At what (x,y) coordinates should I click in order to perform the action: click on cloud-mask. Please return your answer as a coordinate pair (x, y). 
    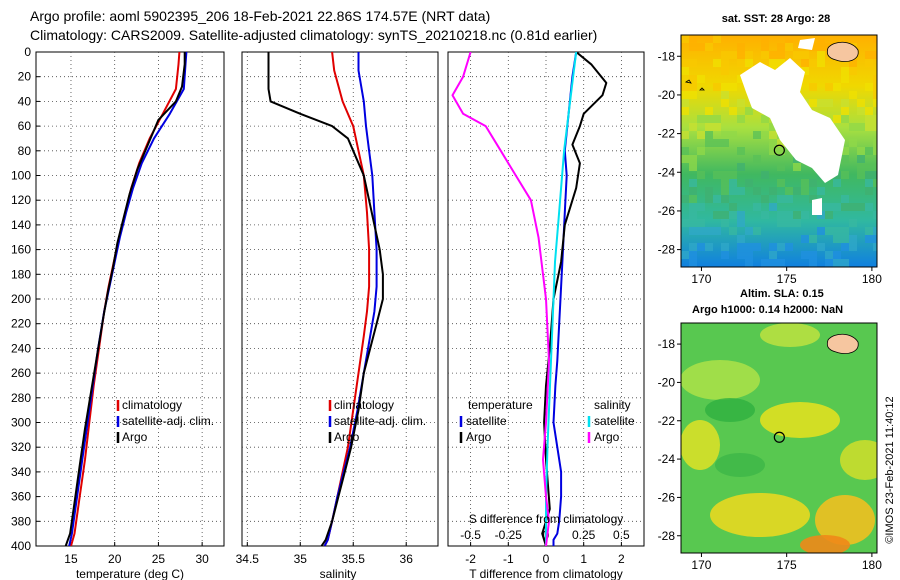
    Looking at the image, I should click on (817, 206).